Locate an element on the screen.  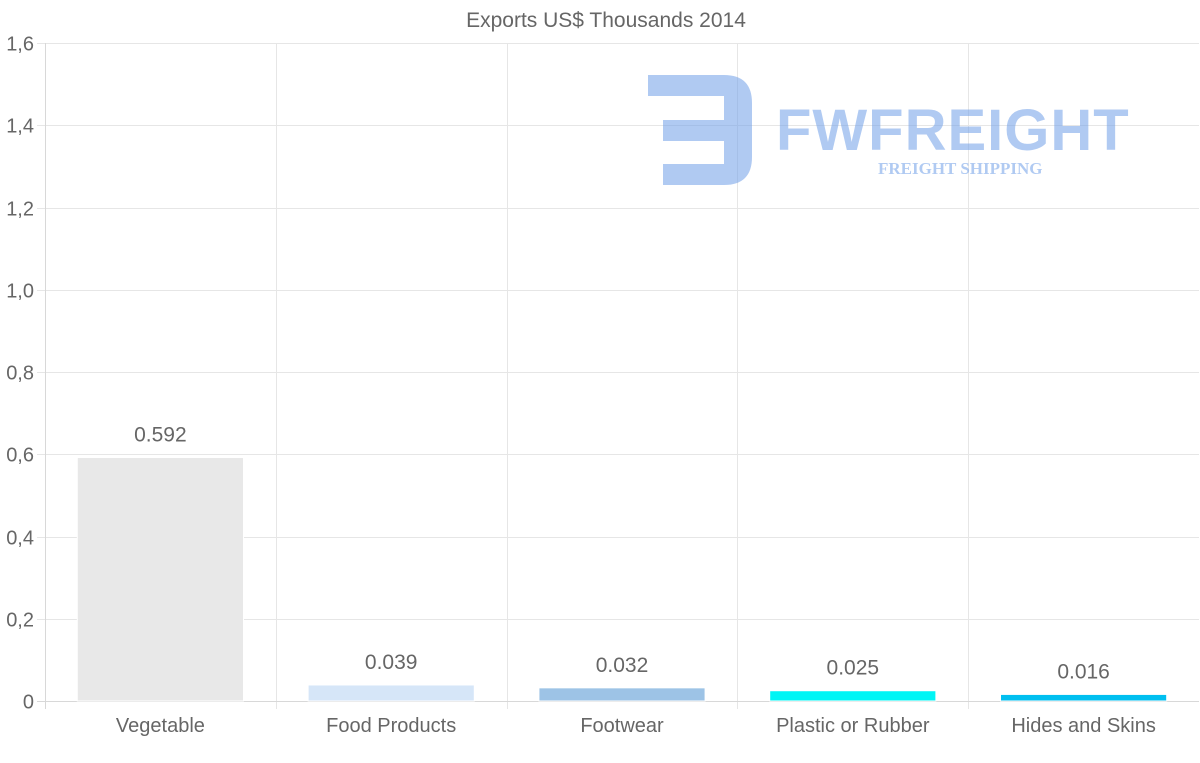
data-label: 0.592 is located at coordinates (160, 435).